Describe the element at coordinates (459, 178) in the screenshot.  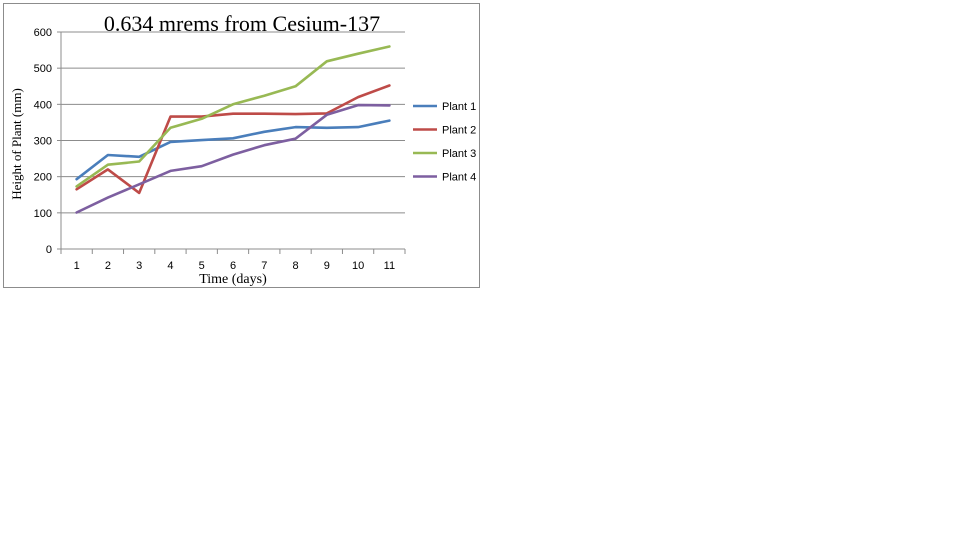
I see `legend-label: Plant 4` at that location.